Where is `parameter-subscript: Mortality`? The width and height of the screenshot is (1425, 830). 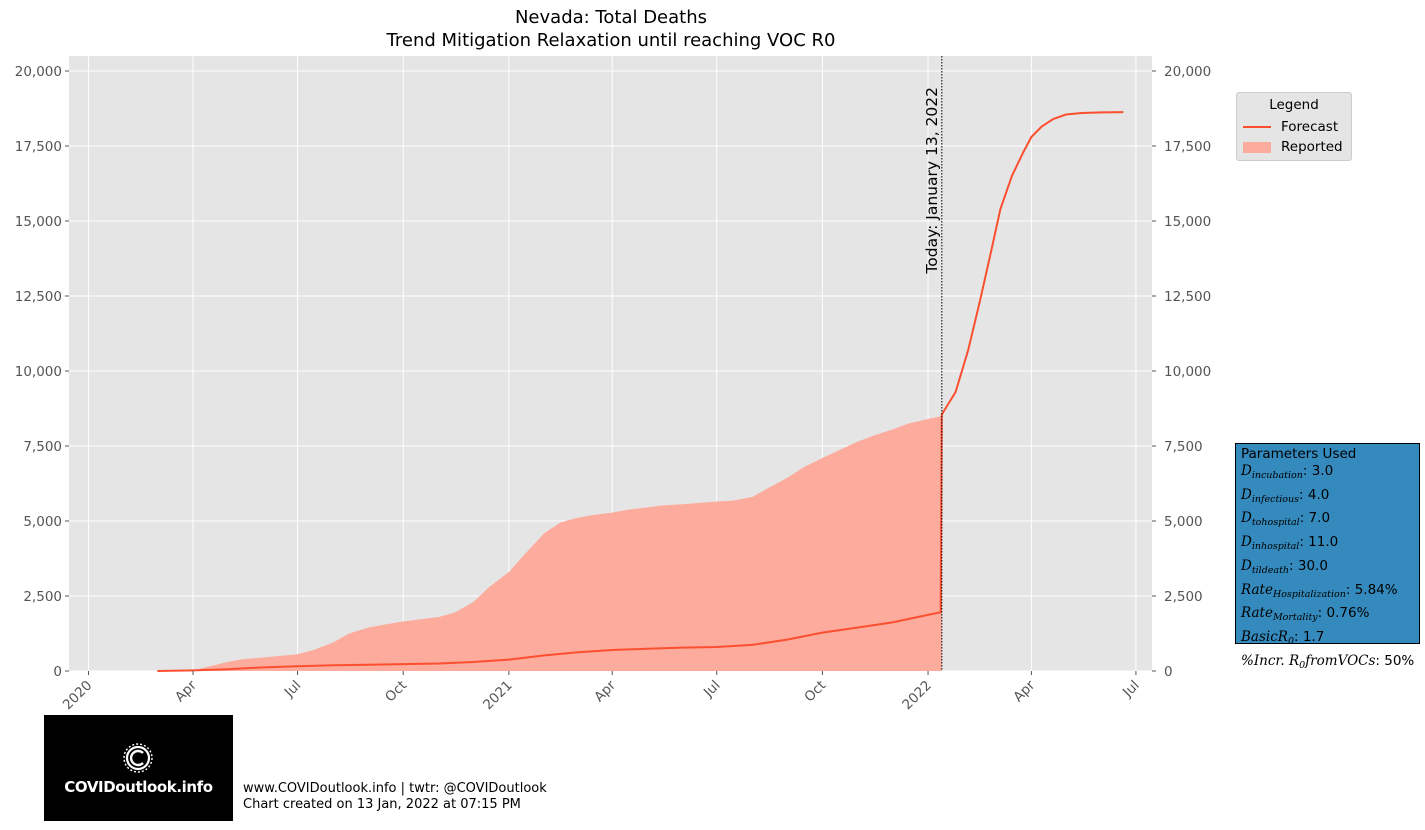
parameter-subscript: Mortality is located at coordinates (1295, 618).